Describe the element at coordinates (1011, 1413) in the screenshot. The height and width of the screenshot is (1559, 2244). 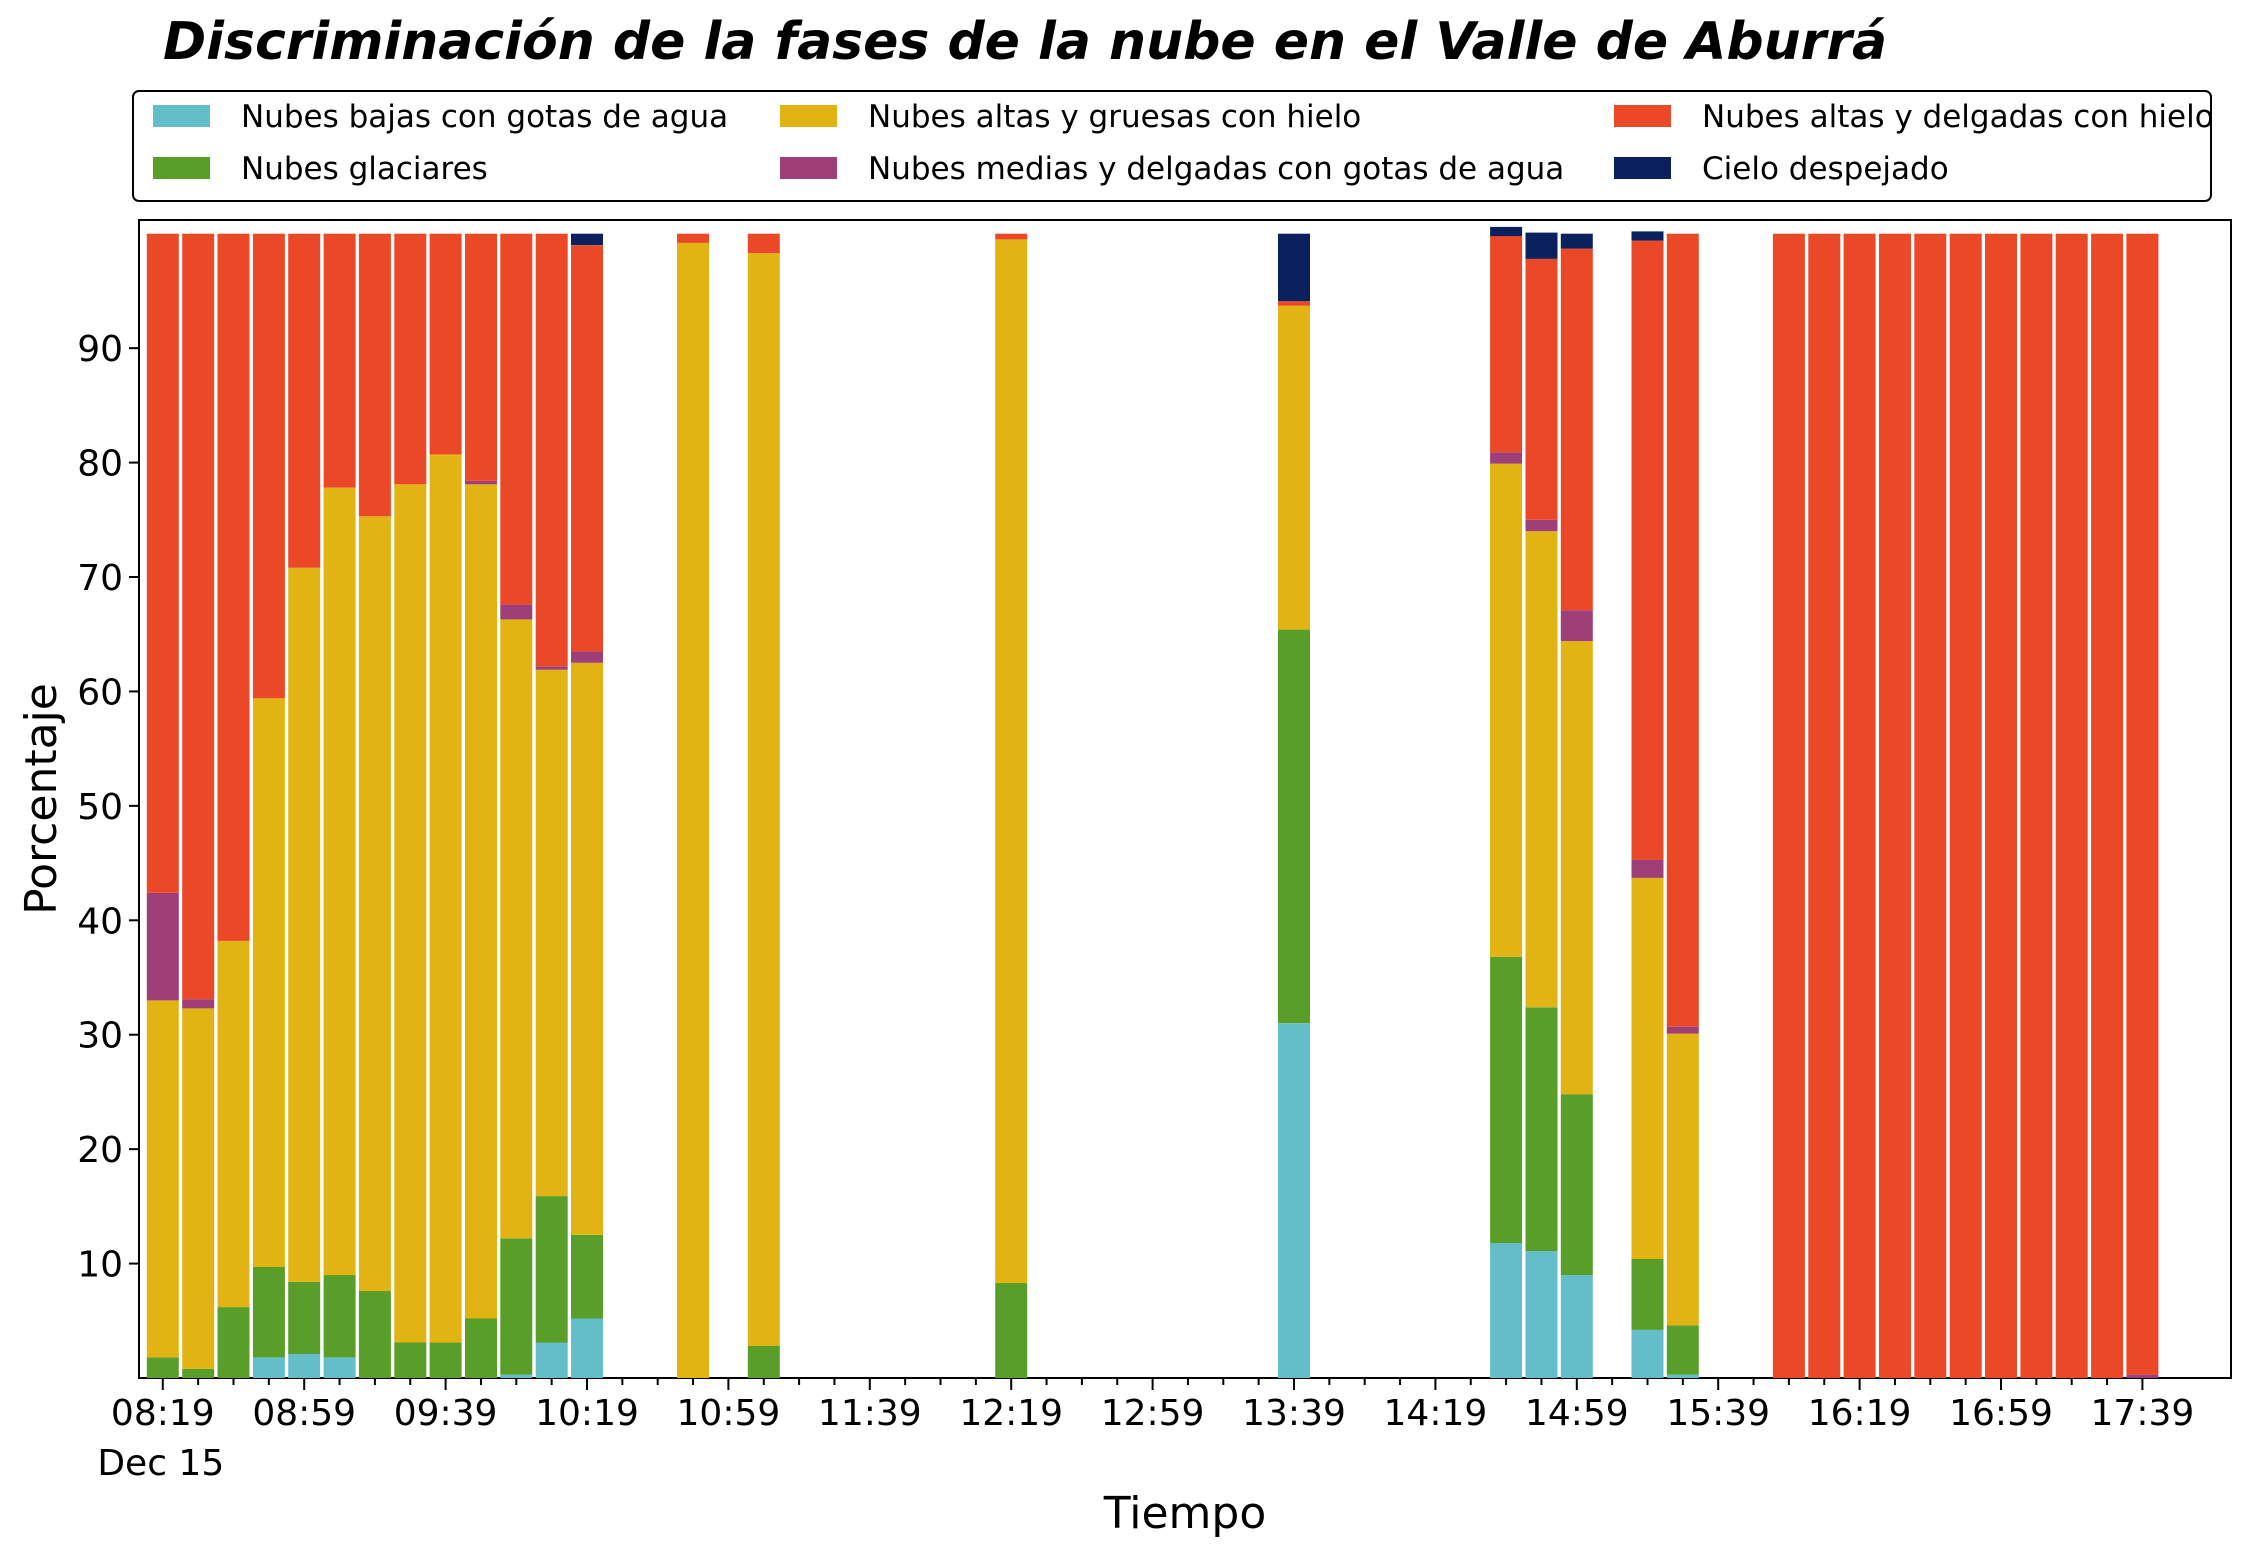
I see `x-tick-label: 12:19` at that location.